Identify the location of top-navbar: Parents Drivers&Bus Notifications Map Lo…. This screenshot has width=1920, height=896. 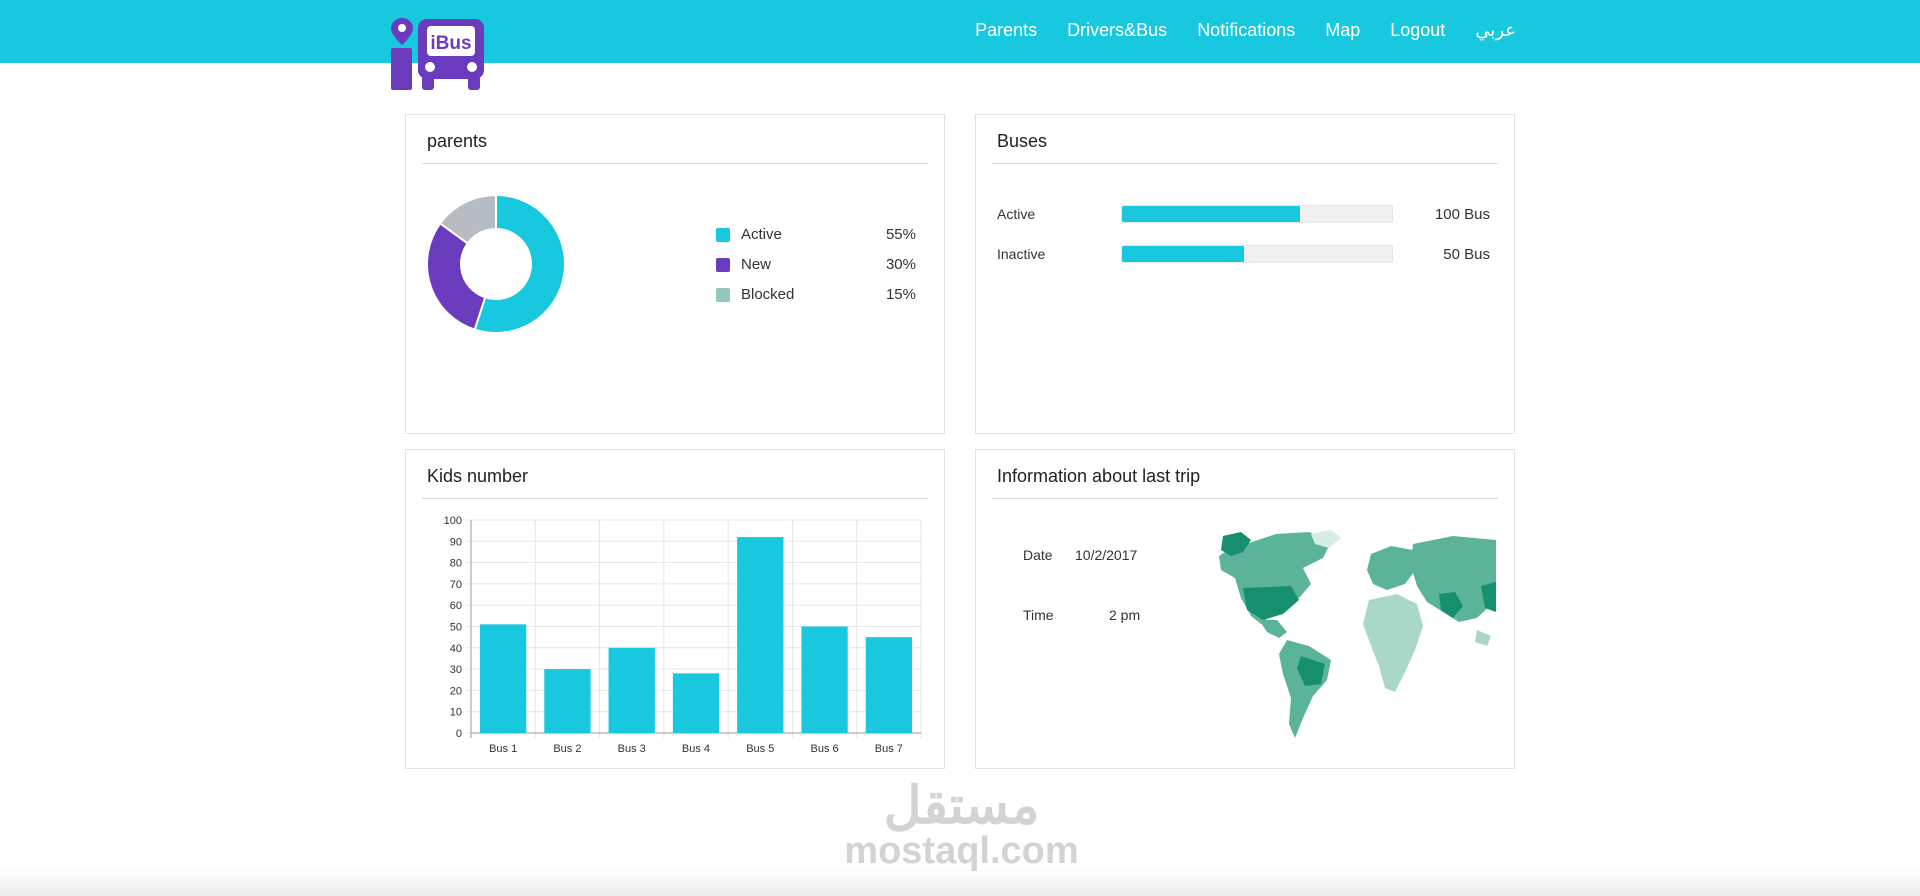
(960, 31).